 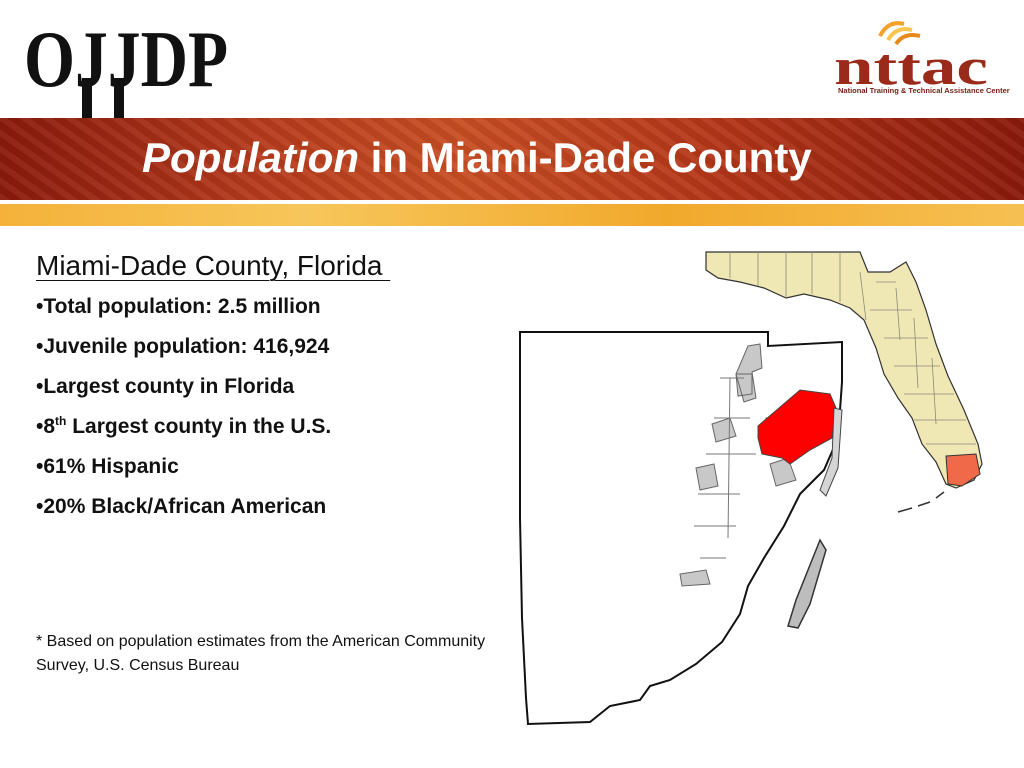 I want to click on gold-band, so click(x=512, y=215).